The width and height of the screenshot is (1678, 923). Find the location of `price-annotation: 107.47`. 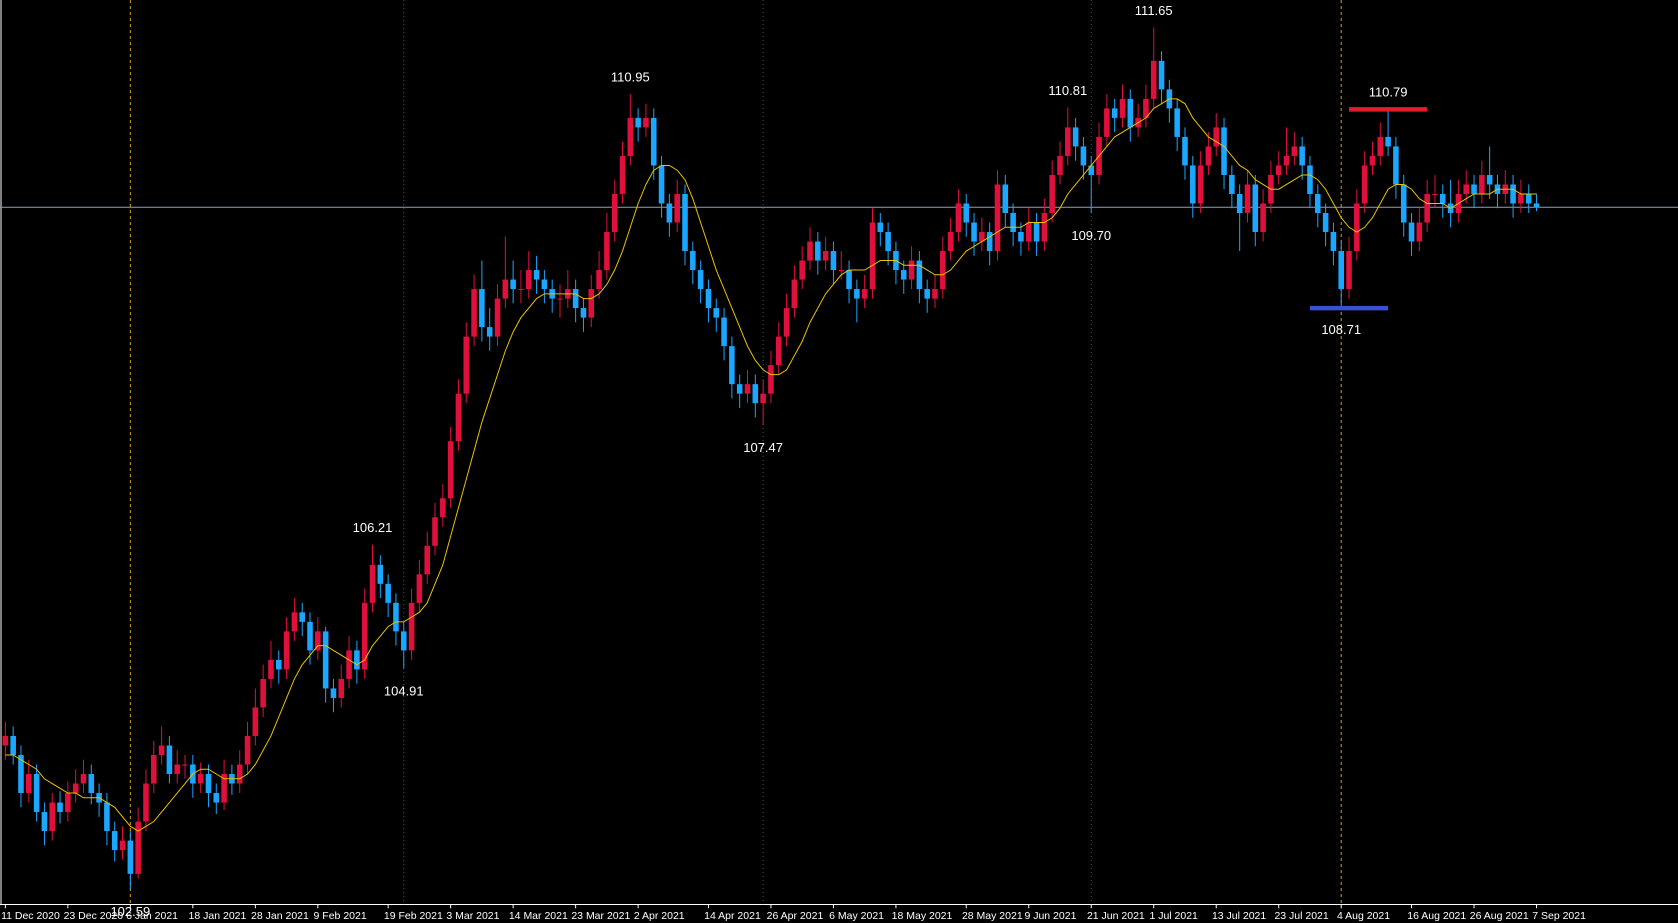

price-annotation: 107.47 is located at coordinates (763, 447).